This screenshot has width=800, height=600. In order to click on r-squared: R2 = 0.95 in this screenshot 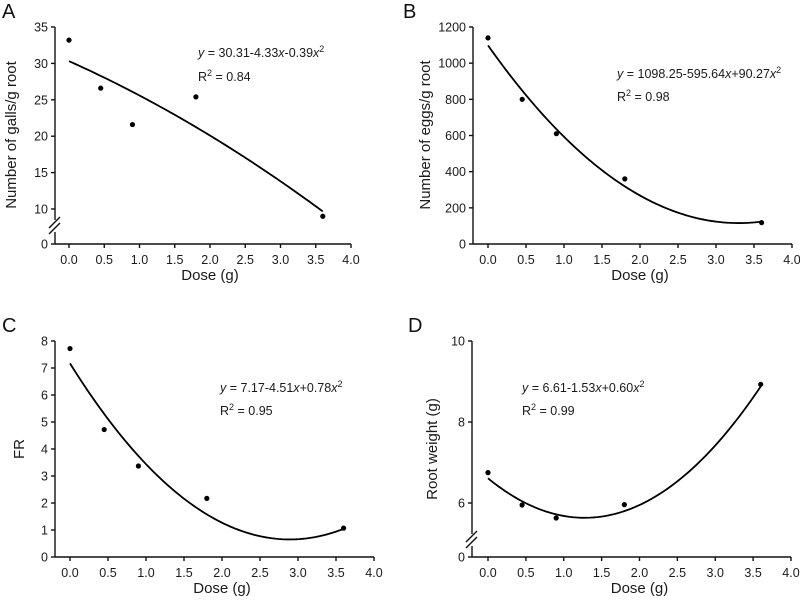, I will do `click(246, 410)`.